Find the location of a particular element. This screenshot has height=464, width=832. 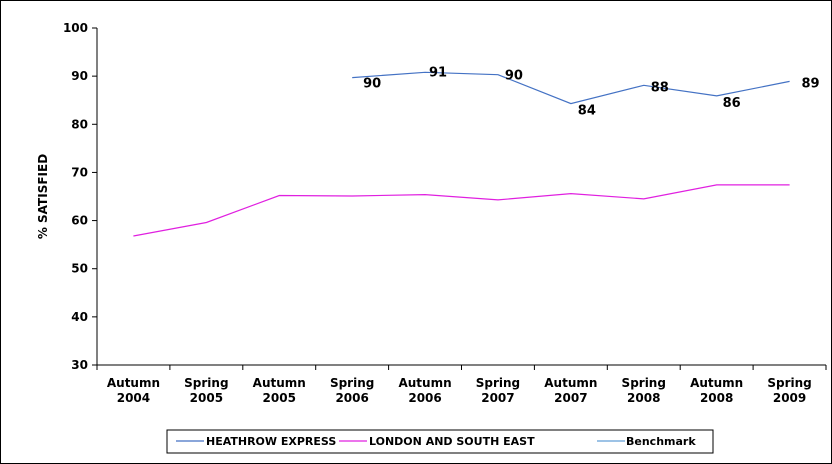

x-tick-label: Autumn 2005 is located at coordinates (279, 390).